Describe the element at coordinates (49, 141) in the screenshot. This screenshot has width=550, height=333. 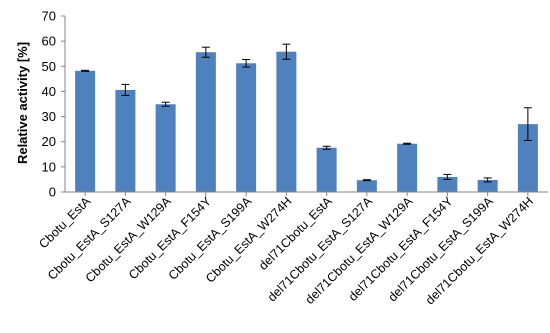
I see `y-tick-label: 20` at that location.